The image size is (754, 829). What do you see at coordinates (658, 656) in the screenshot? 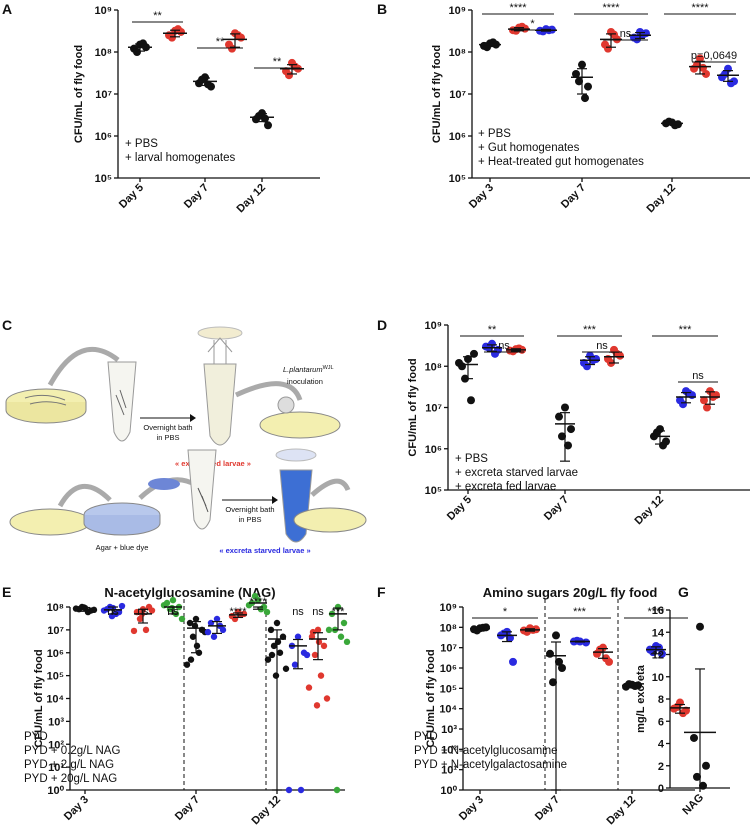
I see `y-tick-label: 12` at bounding box center [658, 656].